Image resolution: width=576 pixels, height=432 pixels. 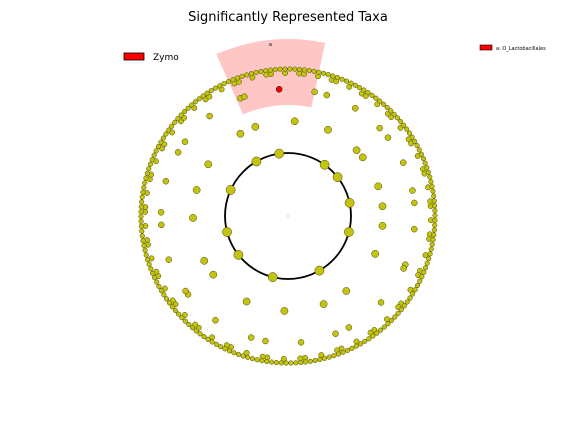 What do you see at coordinates (279, 89) in the screenshot?
I see `significant-node` at bounding box center [279, 89].